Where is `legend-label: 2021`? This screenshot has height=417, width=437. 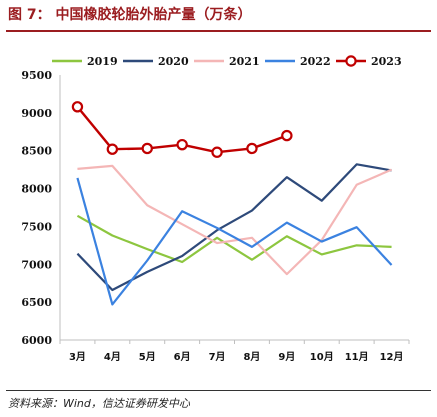
legend-label: 2021 is located at coordinates (244, 61).